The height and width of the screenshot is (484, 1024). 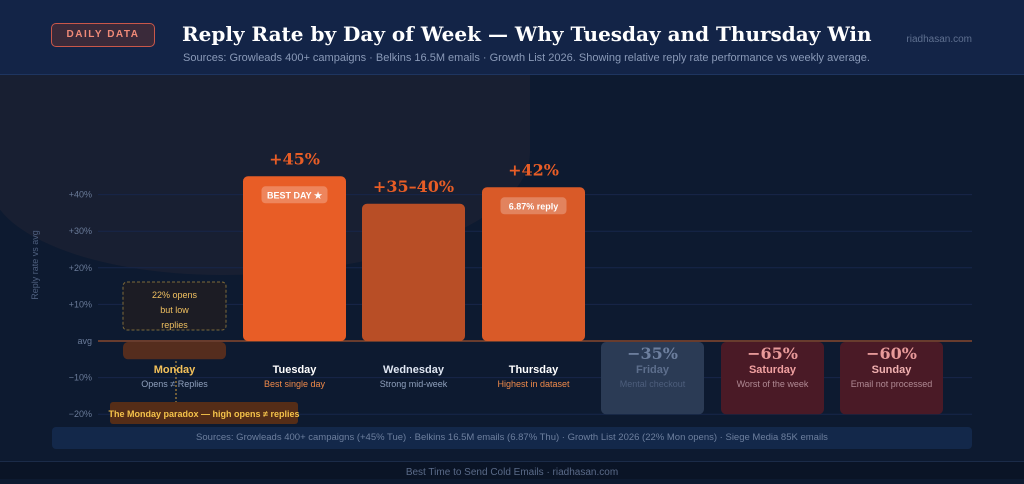 What do you see at coordinates (35, 265) in the screenshot?
I see `y-axis-label: Reply rate vs avg` at bounding box center [35, 265].